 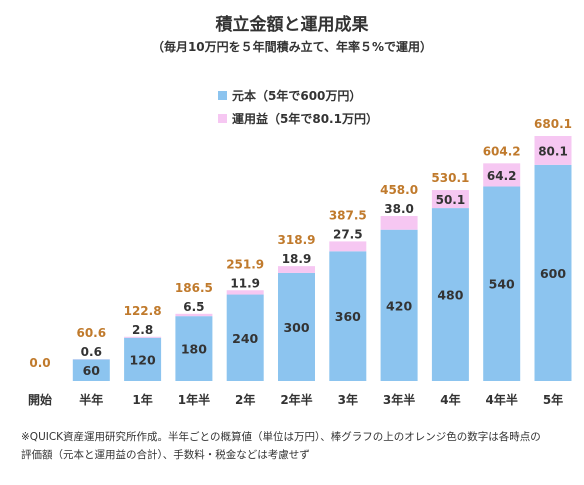 I want to click on legend-swatch-principal, so click(x=222, y=95).